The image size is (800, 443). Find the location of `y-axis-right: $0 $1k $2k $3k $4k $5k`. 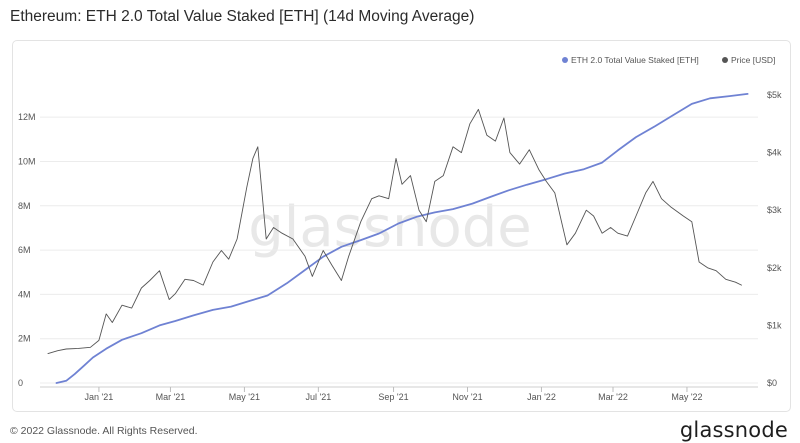

y-axis-right: $0 $1k $2k $3k $4k $5k is located at coordinates (774, 239).